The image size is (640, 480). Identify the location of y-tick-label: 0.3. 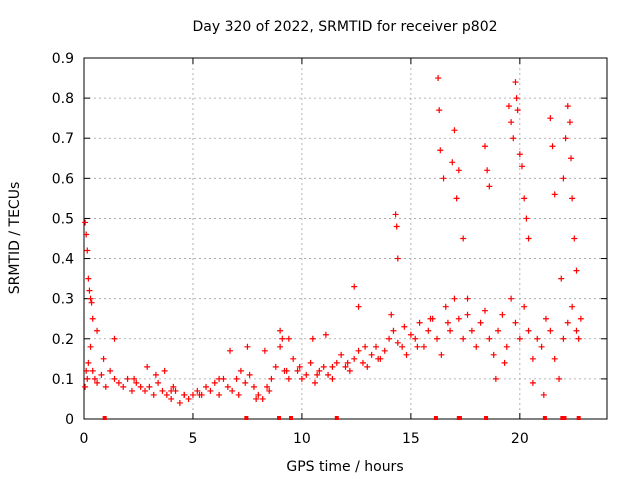
(63, 300).